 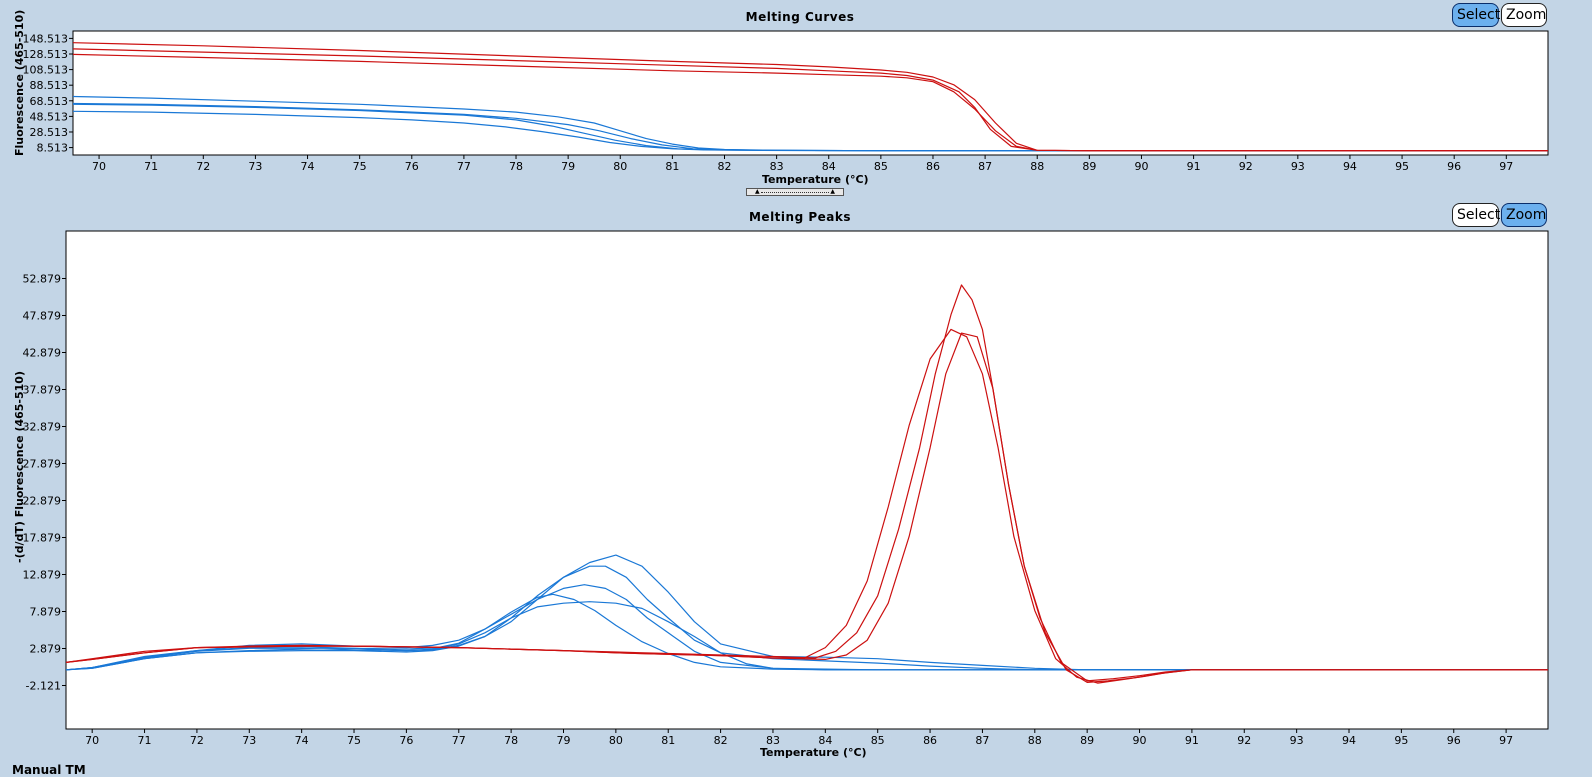 I want to click on bottom-zoom-button: Zoom, so click(x=1524, y=215).